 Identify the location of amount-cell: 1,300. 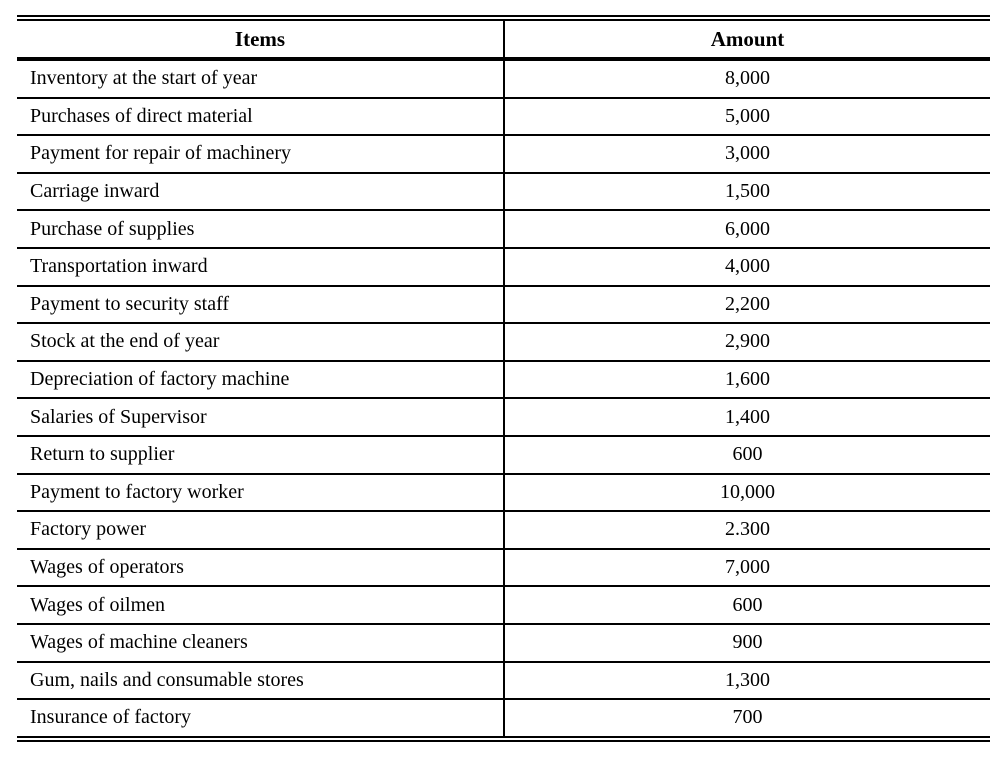
(747, 682).